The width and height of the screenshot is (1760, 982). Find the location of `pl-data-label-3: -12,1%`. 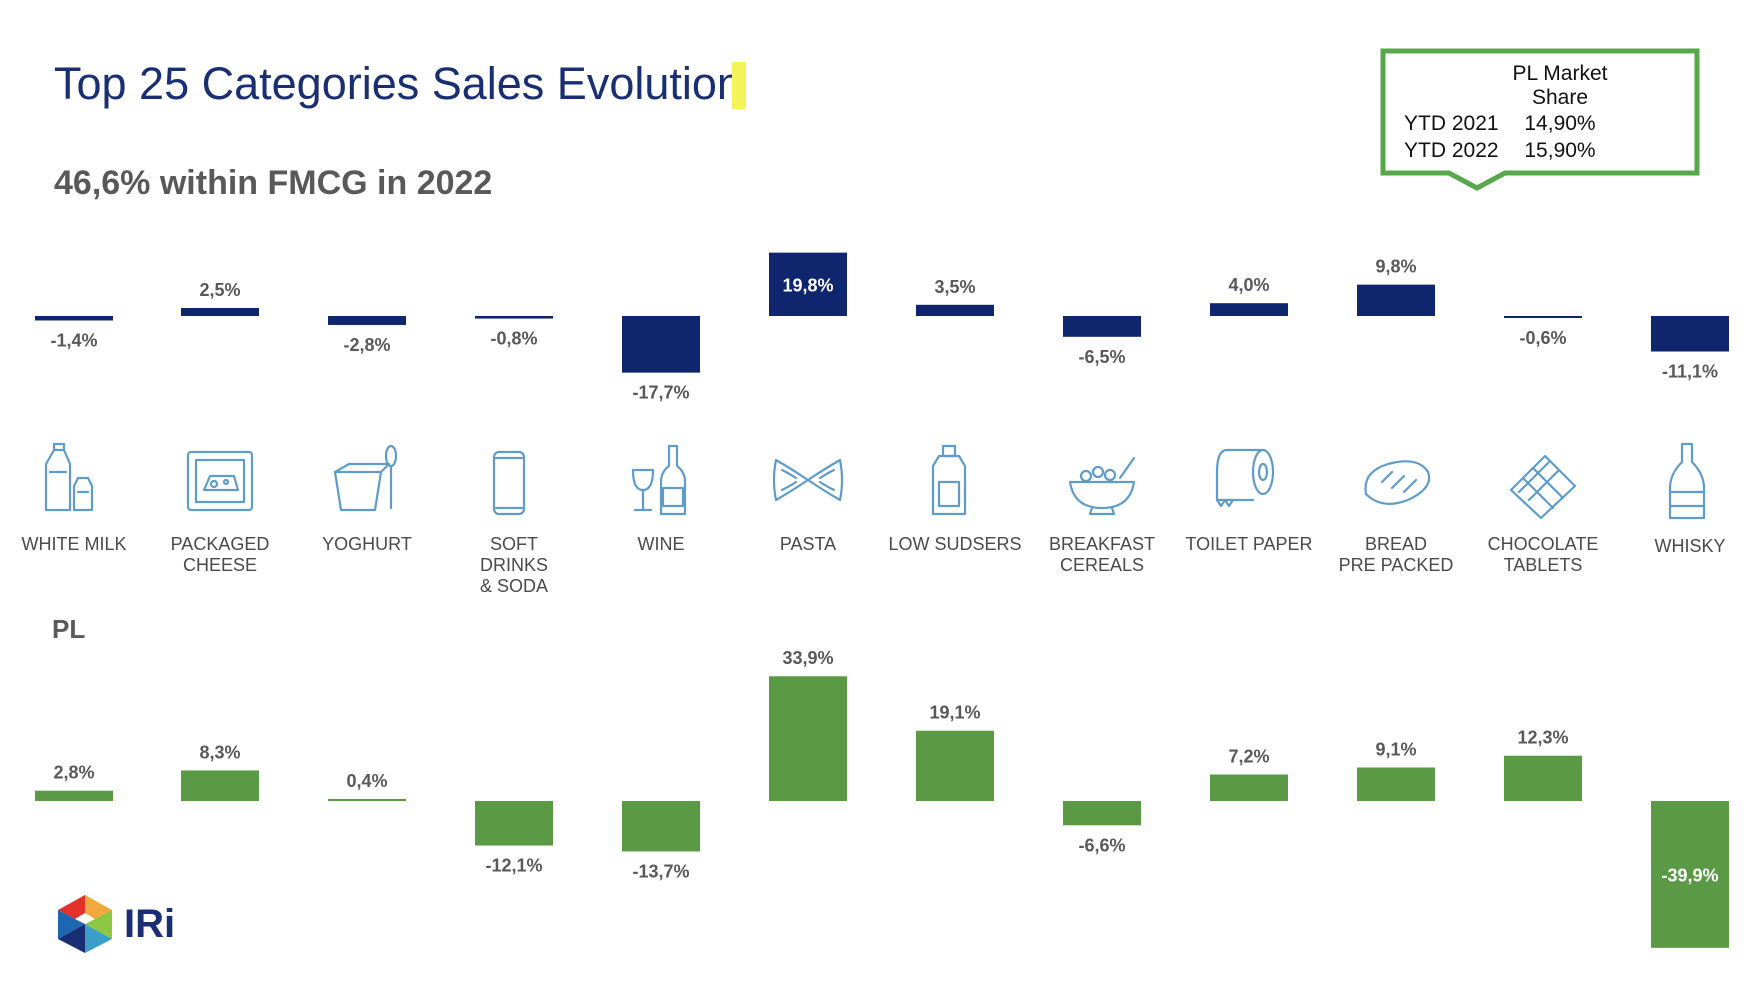

pl-data-label-3: -12,1% is located at coordinates (513, 866).